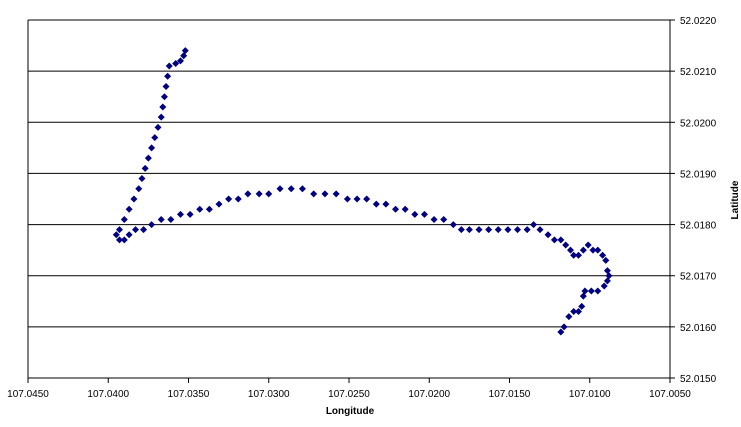 The width and height of the screenshot is (741, 427). I want to click on x-axis-title: Longitude, so click(350, 411).